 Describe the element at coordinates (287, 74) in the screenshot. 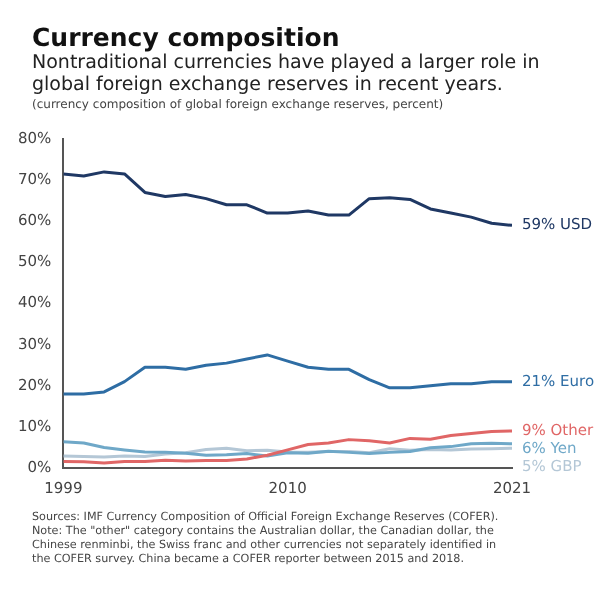

I see `chart-subtitle: Nontraditional currencies have played a larger role in global foreign exchange reserves in recent years.` at that location.